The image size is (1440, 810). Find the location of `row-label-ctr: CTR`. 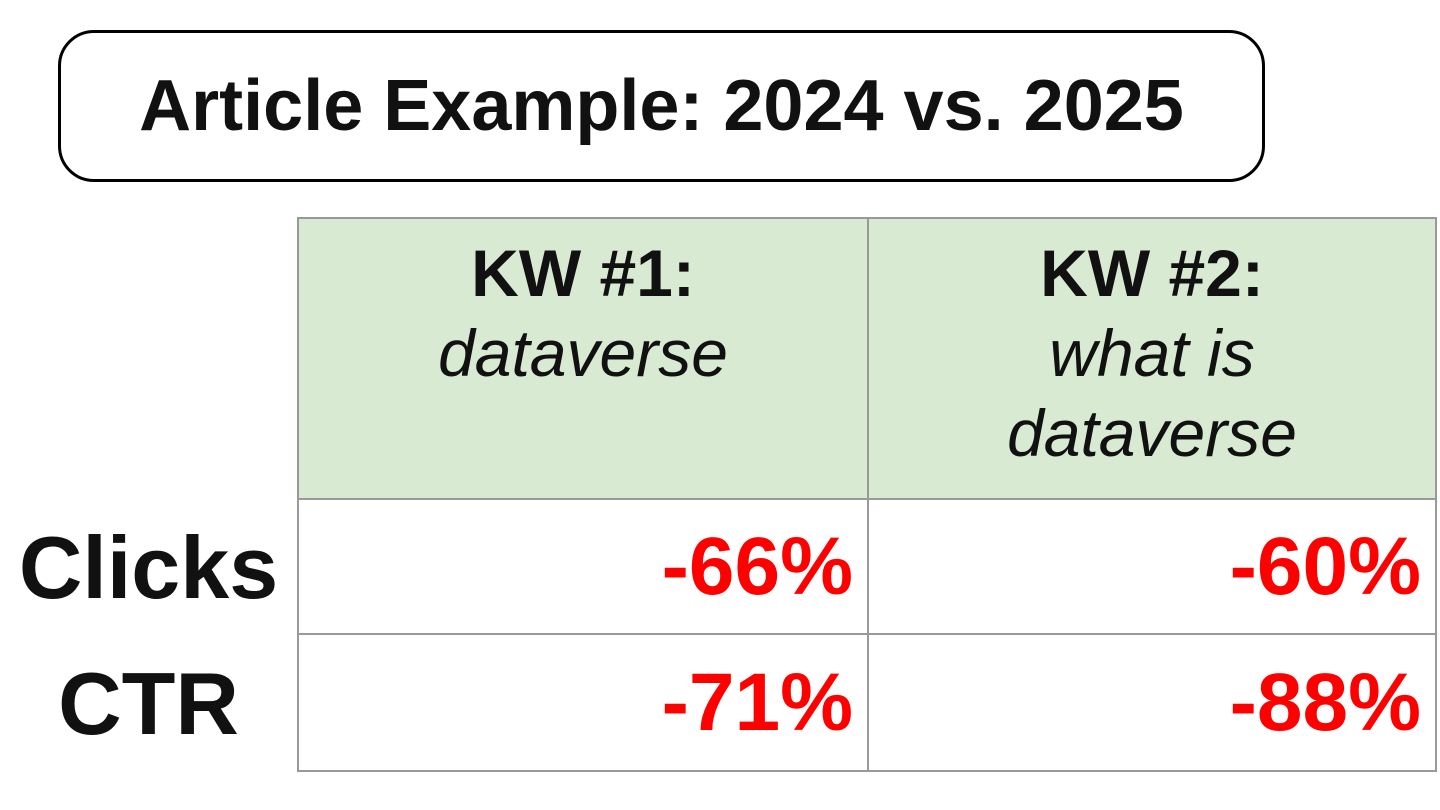

row-label-ctr: CTR is located at coordinates (148, 703).